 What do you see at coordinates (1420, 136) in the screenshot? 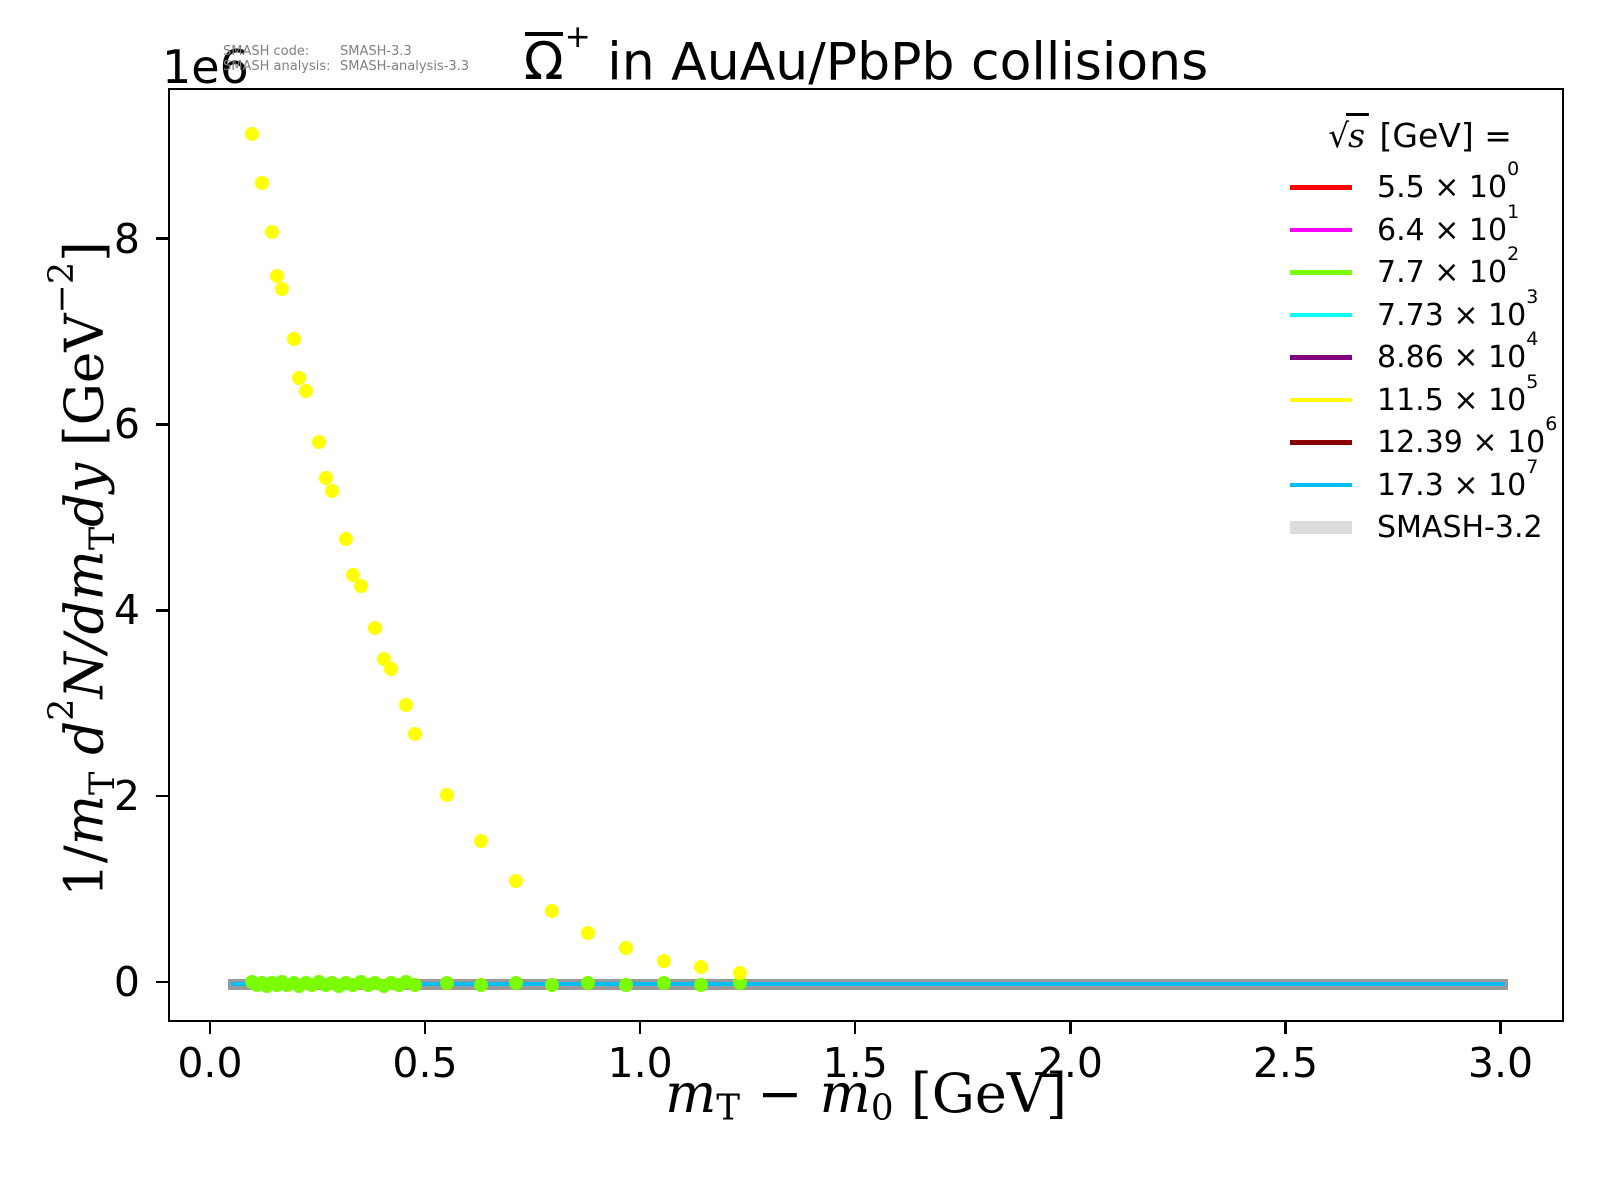
I see `legend-title: √s [GeV] =` at bounding box center [1420, 136].